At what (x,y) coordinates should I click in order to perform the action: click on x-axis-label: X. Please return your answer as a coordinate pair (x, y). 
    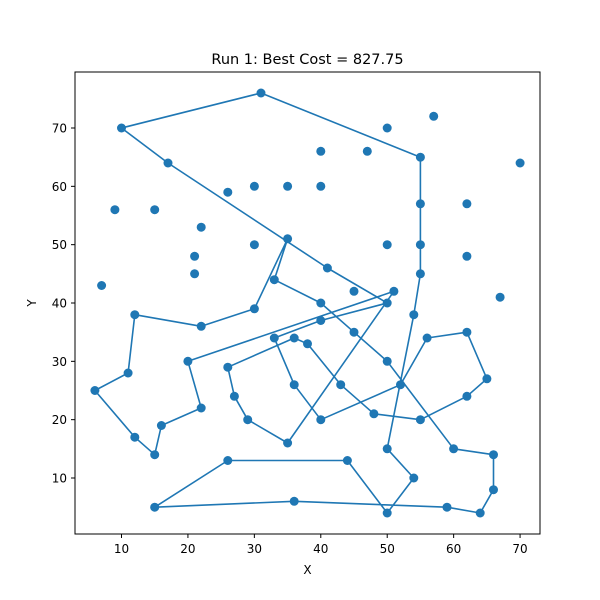
    Looking at the image, I should click on (307, 570).